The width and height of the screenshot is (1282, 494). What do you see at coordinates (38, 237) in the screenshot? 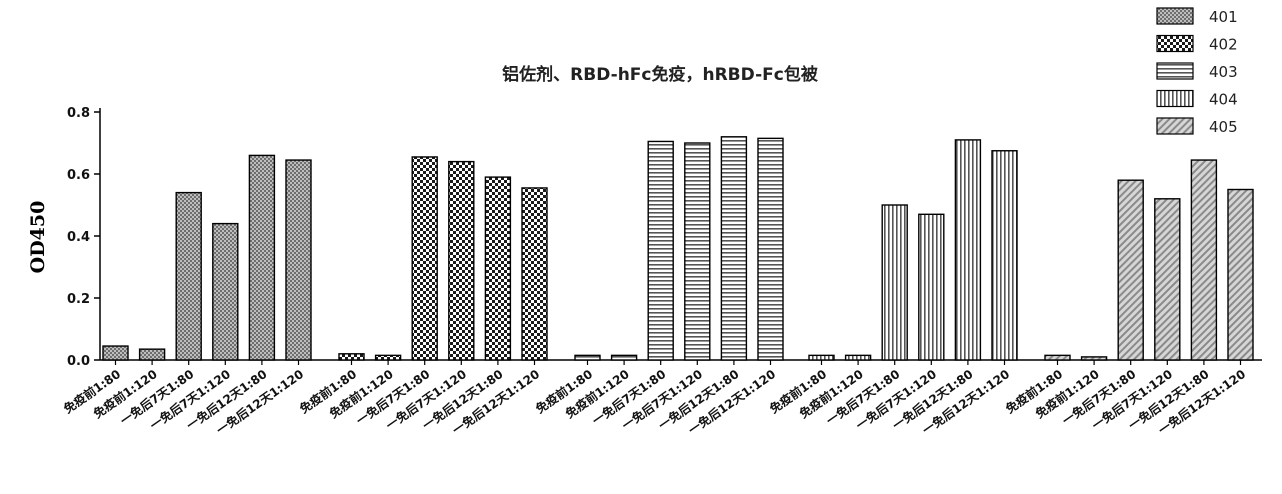
I see `y-axis-label: OD450` at bounding box center [38, 237].